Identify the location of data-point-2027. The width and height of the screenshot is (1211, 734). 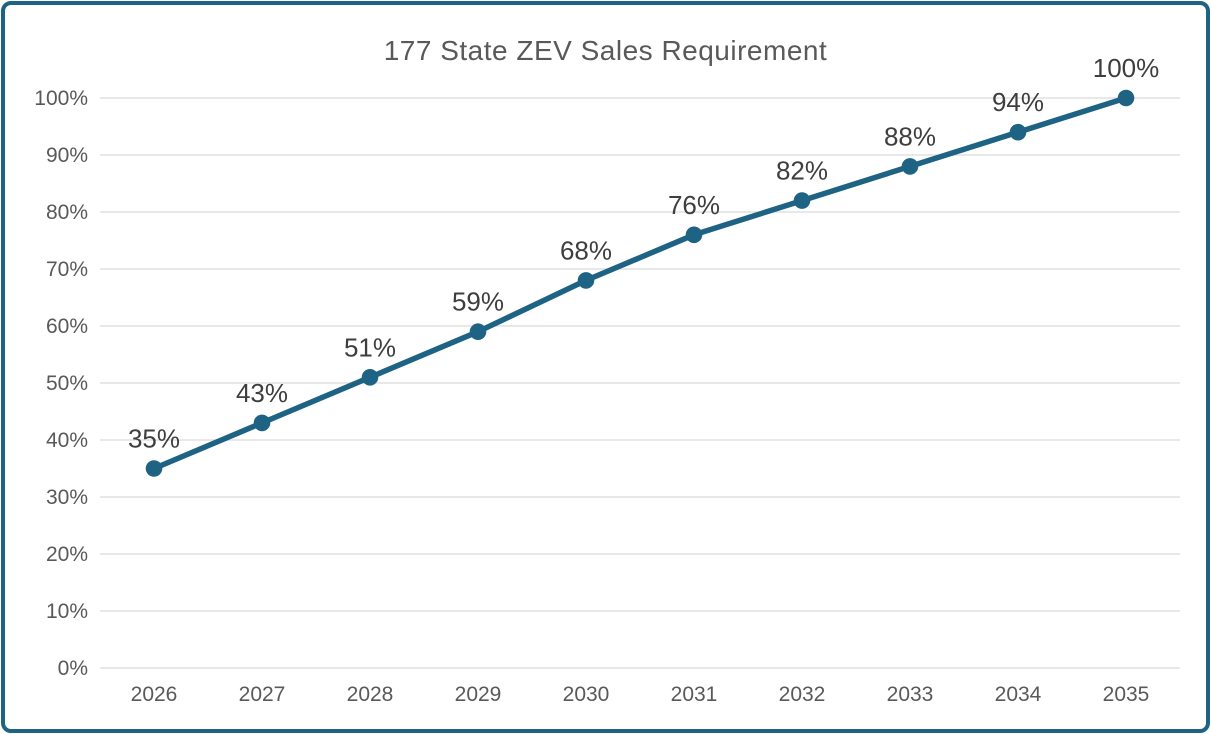
(262, 423).